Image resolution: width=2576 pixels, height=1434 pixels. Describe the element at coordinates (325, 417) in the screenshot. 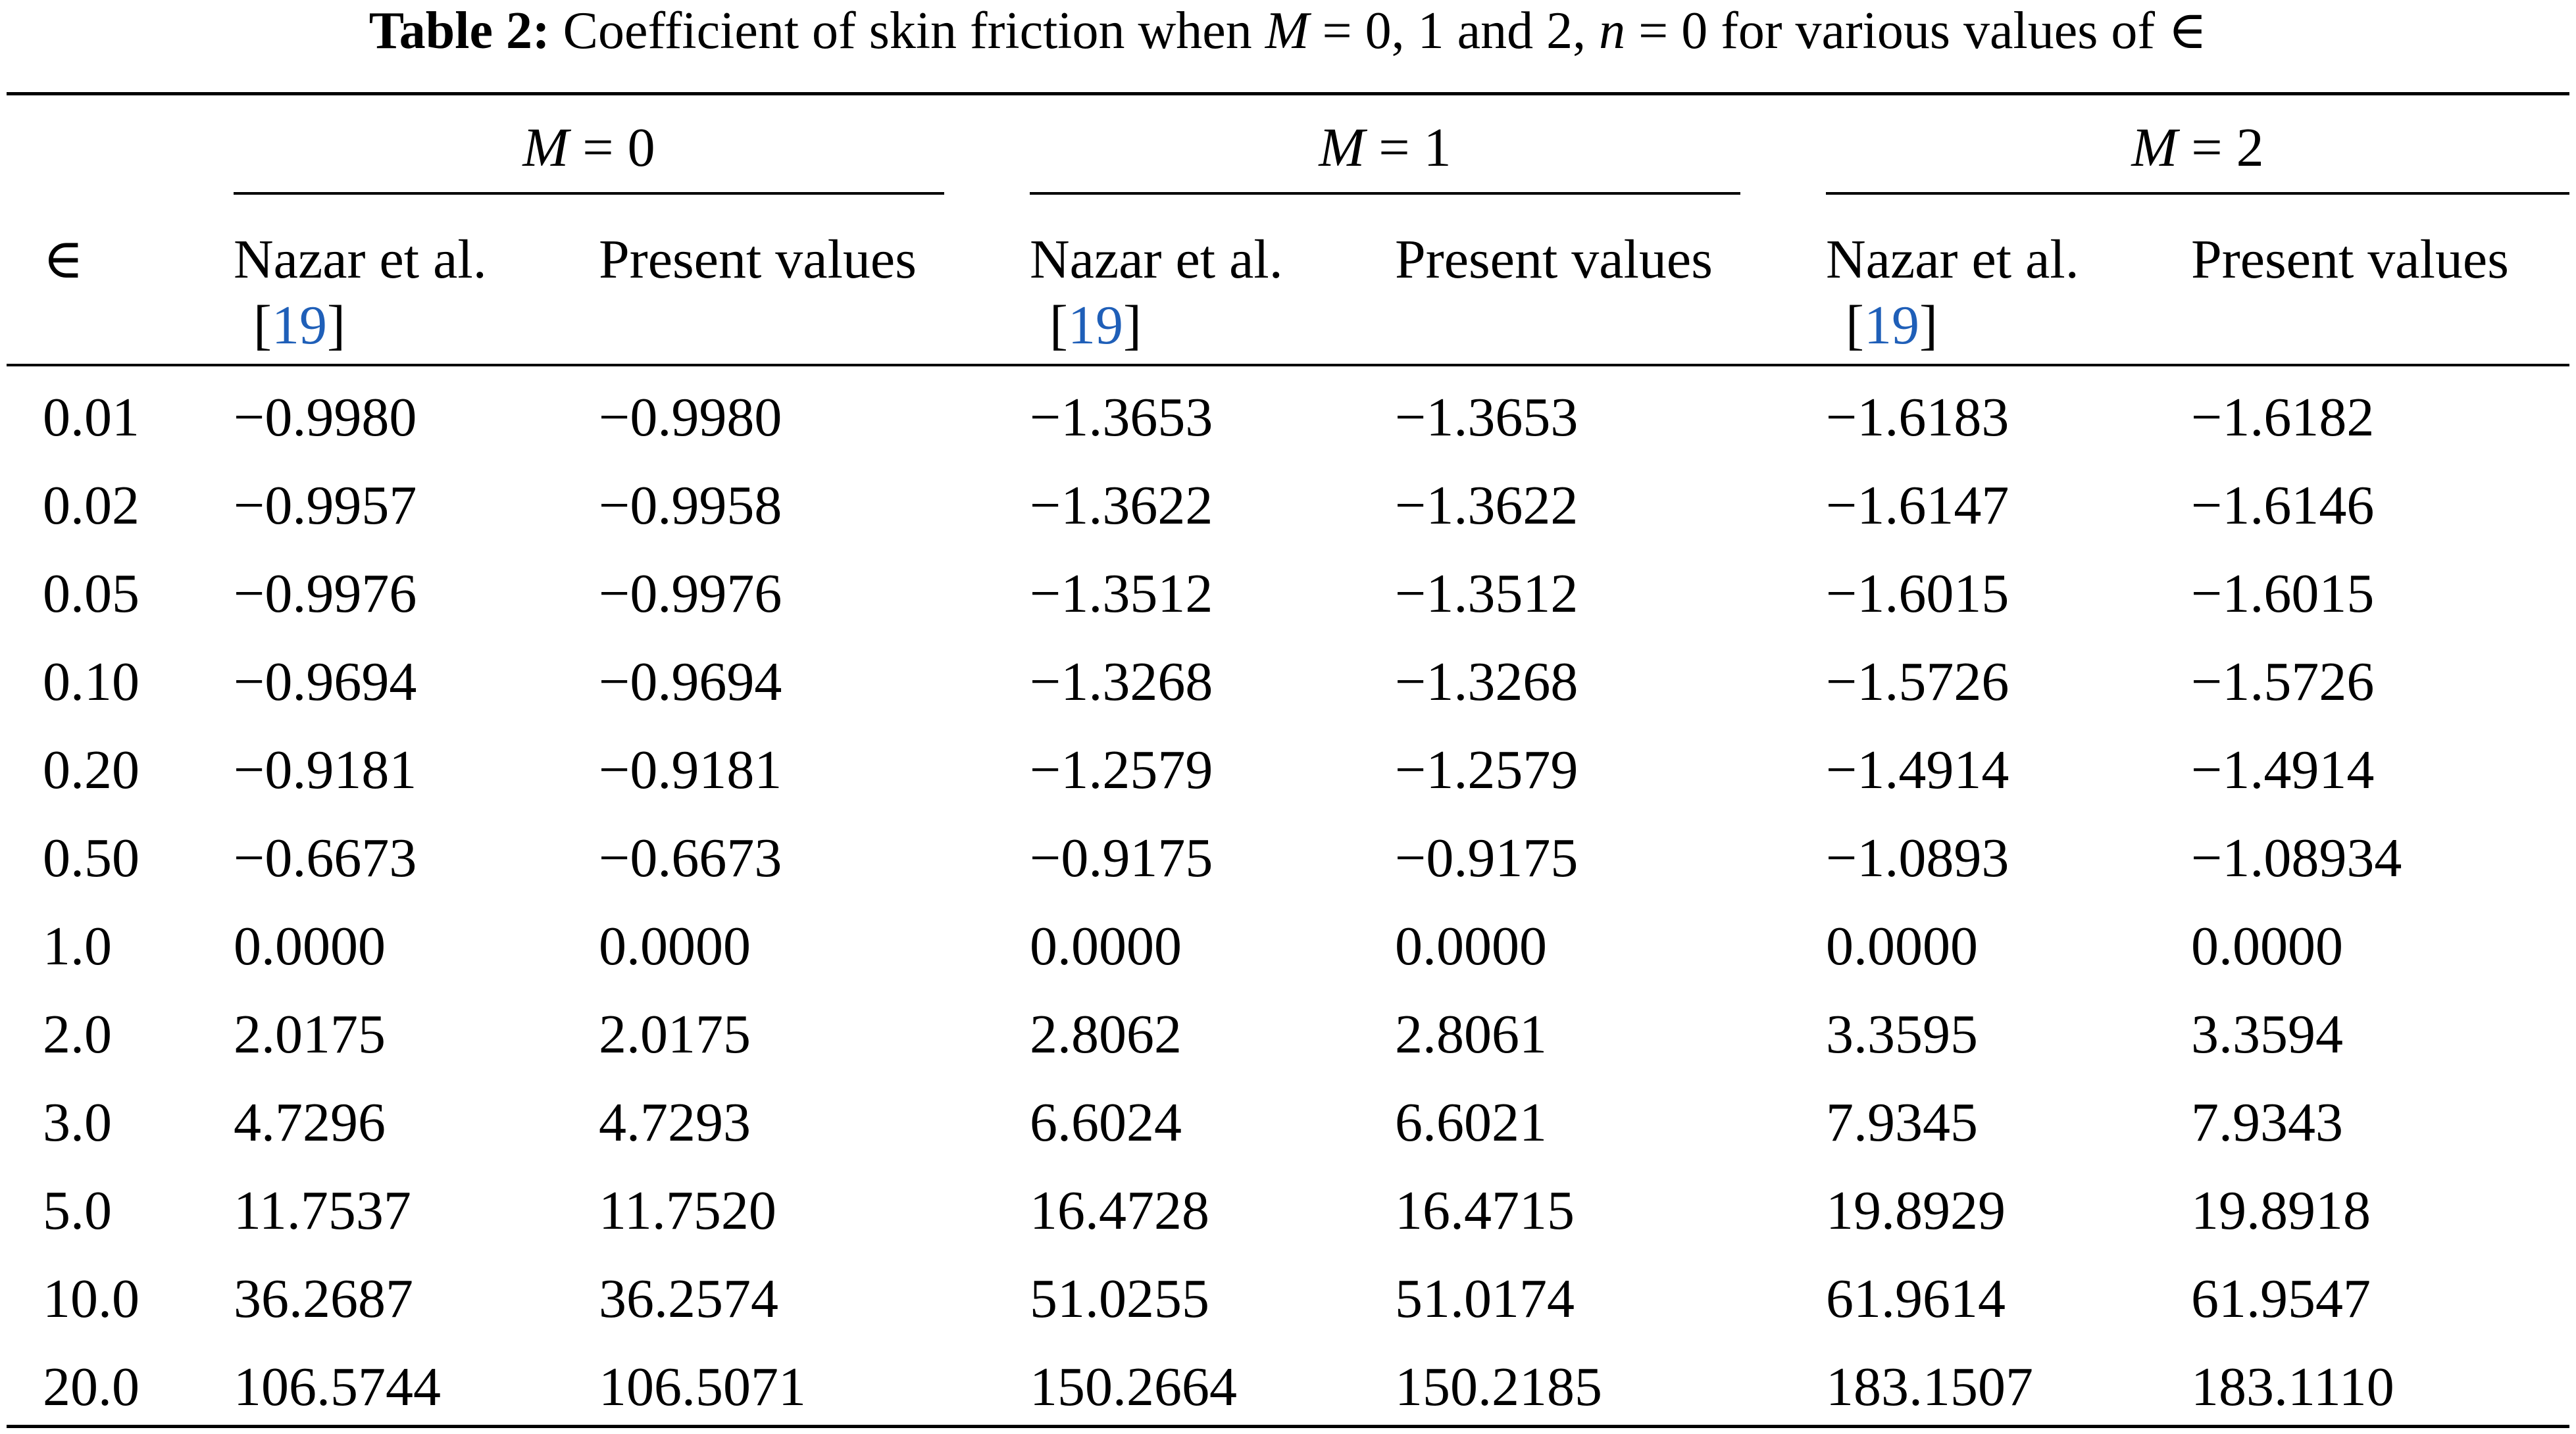

I see `cell-nazar-m0: −0.9980` at that location.